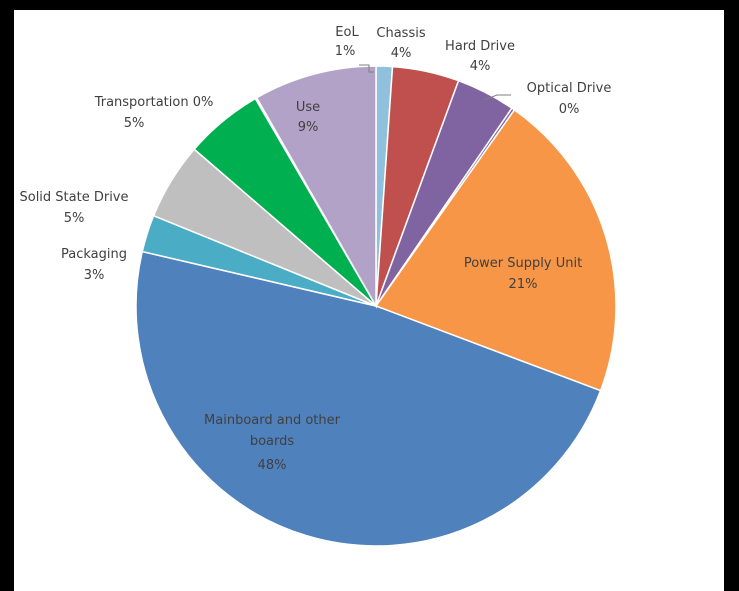  I want to click on label-chassis-name: Chassis, so click(400, 33).